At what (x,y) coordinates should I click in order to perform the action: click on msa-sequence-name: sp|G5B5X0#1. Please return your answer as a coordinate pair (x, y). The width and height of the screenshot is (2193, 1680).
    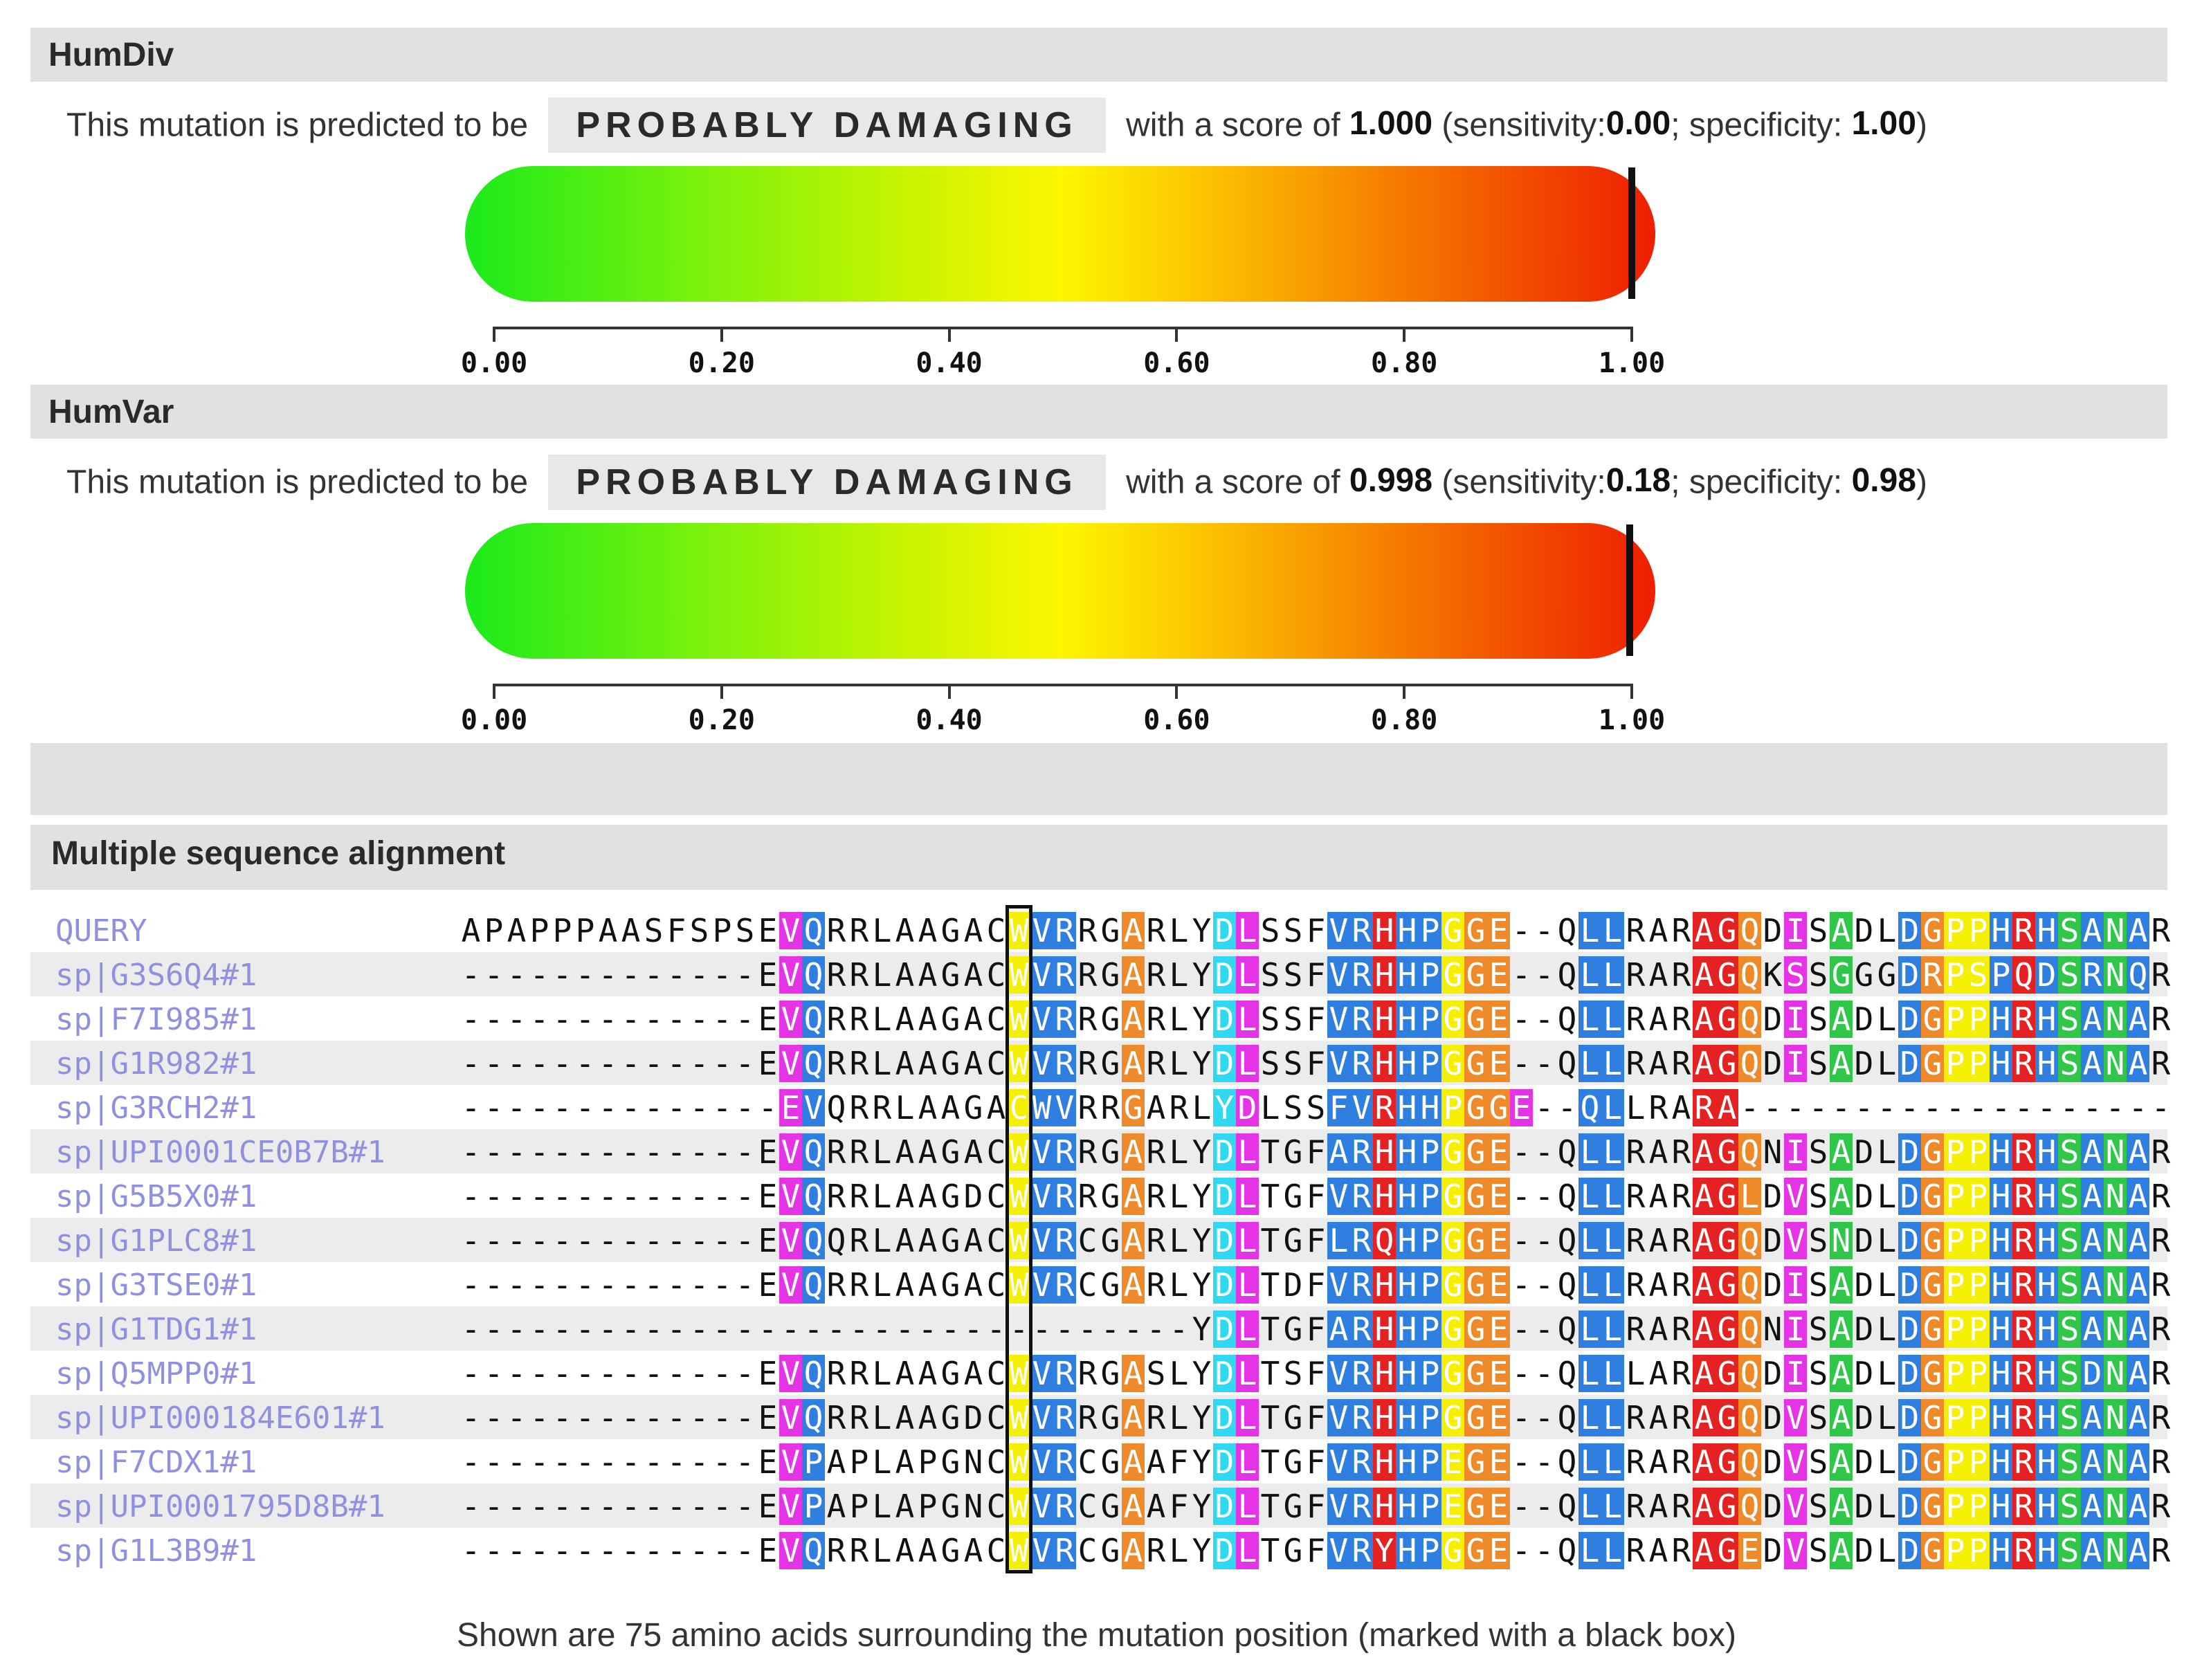
    Looking at the image, I should click on (156, 1196).